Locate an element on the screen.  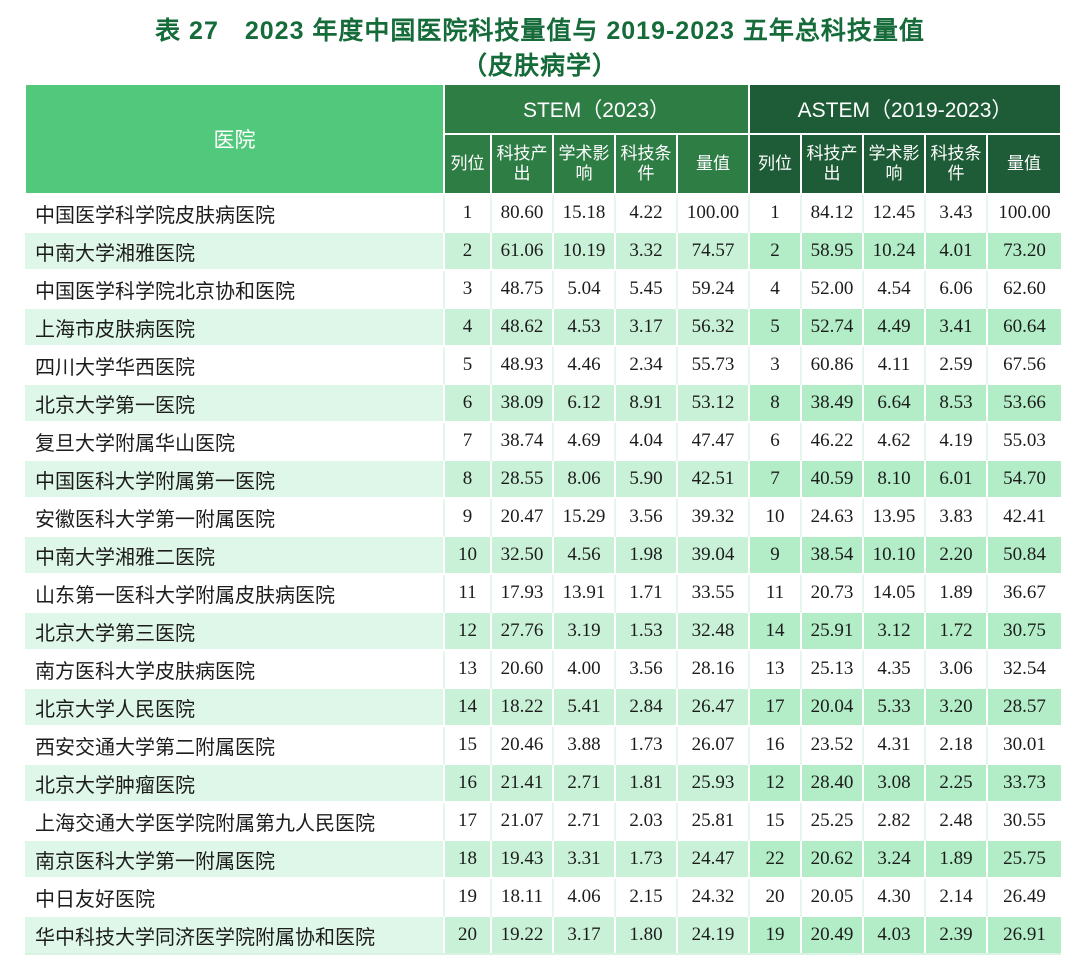
stem-value-cell-2: 4.56 is located at coordinates (583, 554).